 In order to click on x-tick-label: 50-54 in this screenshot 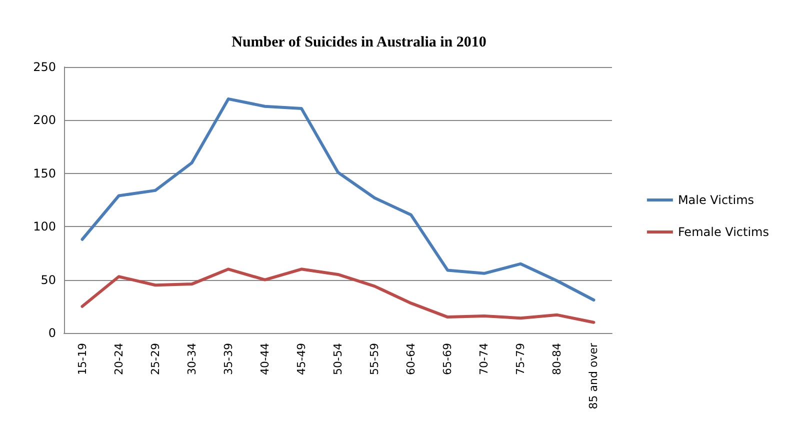, I will do `click(338, 359)`.